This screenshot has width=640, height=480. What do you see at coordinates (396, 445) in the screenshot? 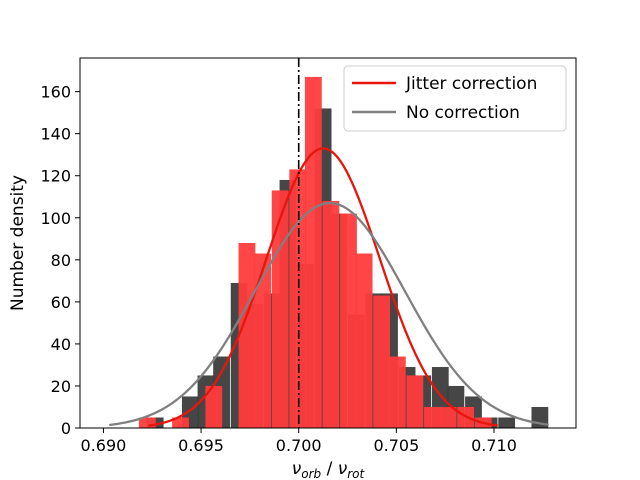
I see `x-tick-label: 0.705` at bounding box center [396, 445].